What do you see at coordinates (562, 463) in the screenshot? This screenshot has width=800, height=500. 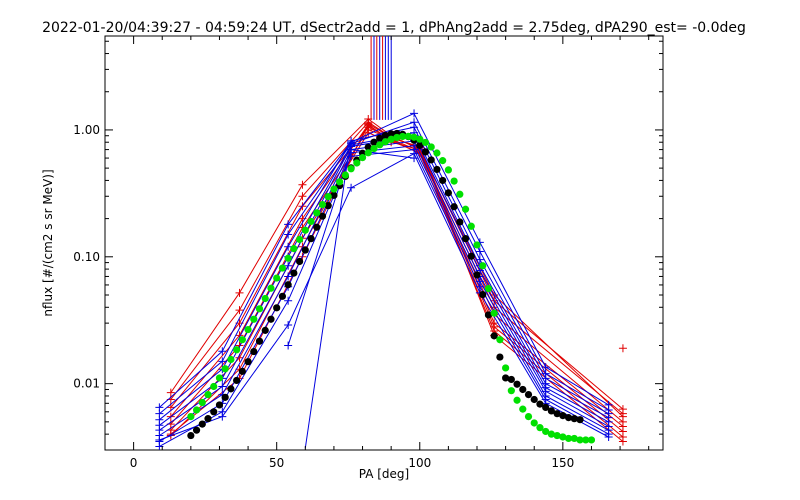 I see `x-tick-label: 150` at bounding box center [562, 463].